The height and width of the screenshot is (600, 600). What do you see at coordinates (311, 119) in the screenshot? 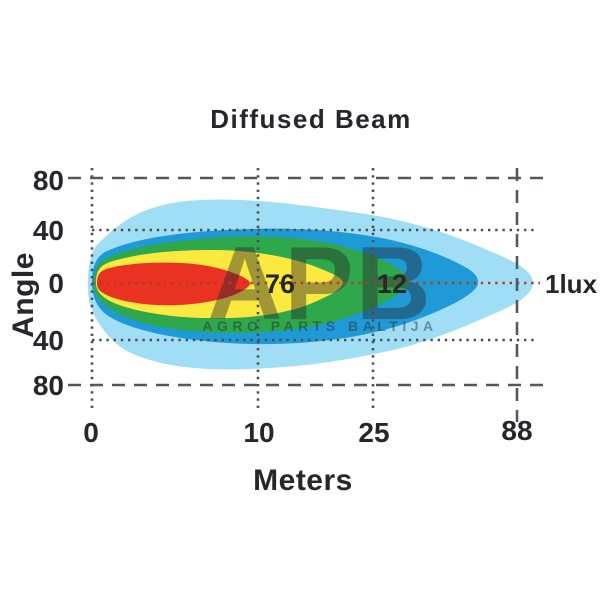
I see `chart-title: Diffused Beam` at bounding box center [311, 119].